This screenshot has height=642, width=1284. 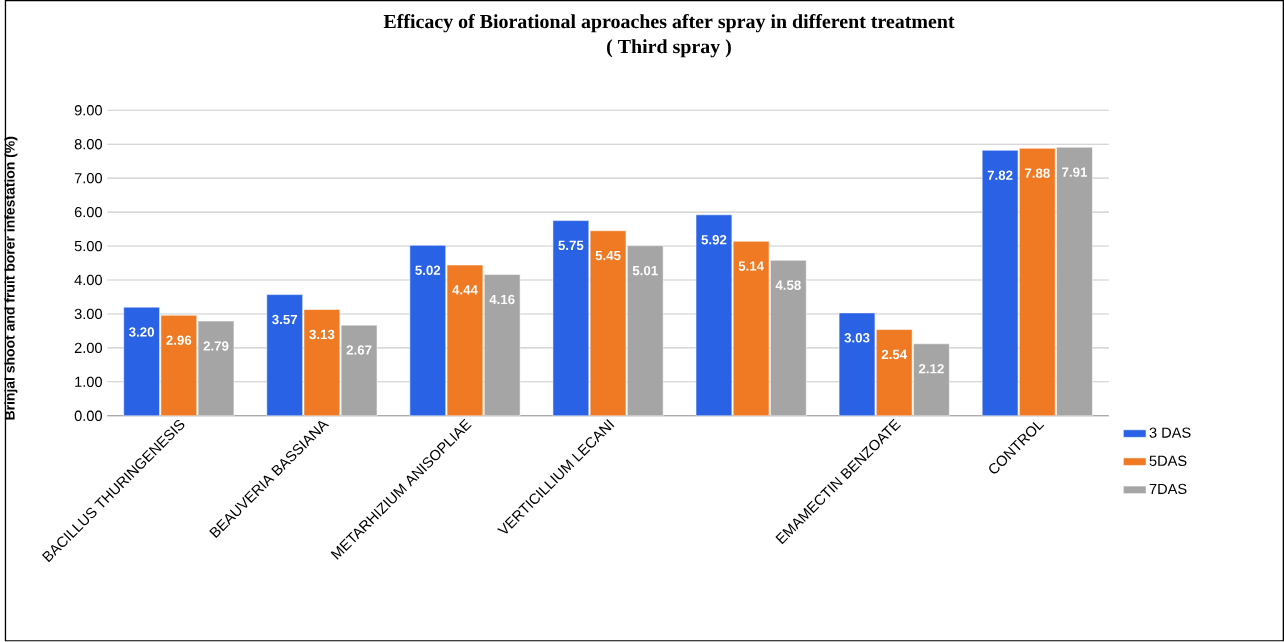 What do you see at coordinates (645, 271) in the screenshot?
I see `data-label: 5.01` at bounding box center [645, 271].